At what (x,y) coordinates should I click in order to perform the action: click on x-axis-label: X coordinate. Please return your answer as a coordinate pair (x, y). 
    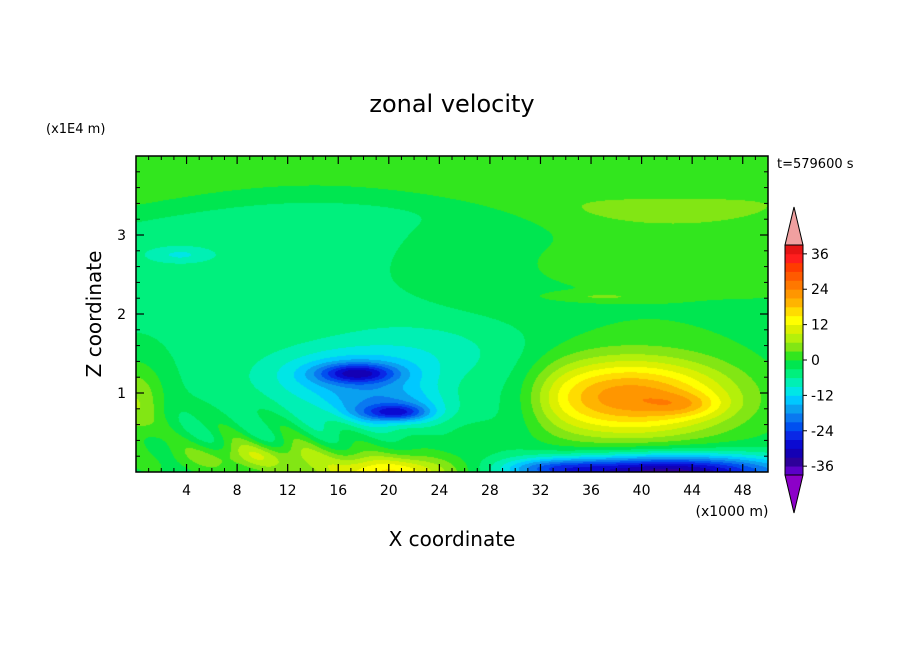
    Looking at the image, I should click on (452, 539).